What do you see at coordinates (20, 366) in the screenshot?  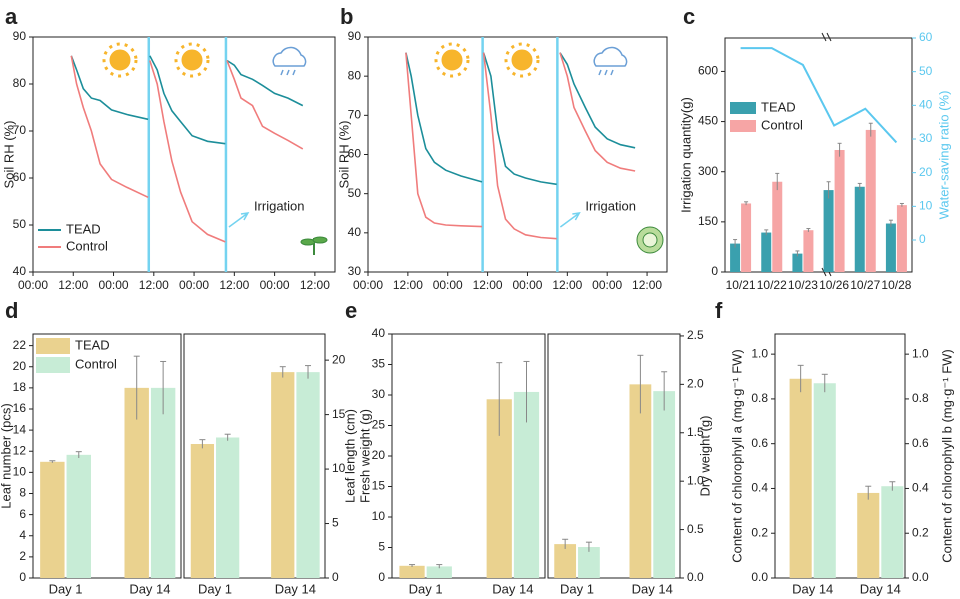 I see `y-tick-label: 20` at bounding box center [20, 366].